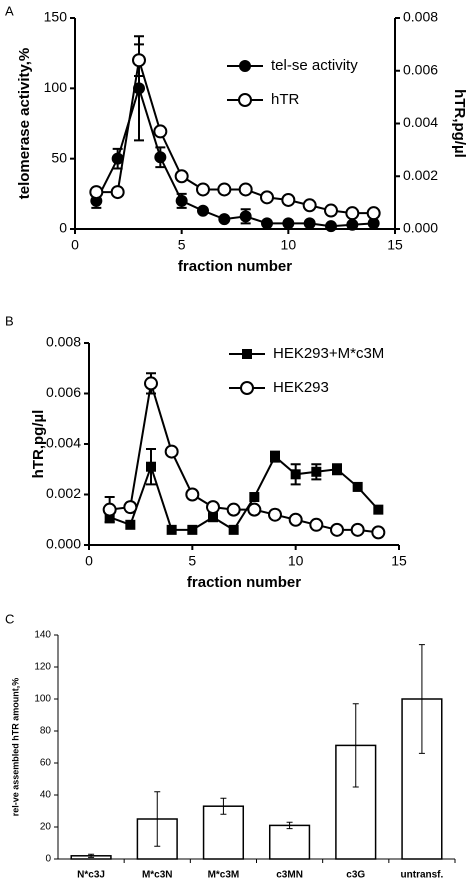 The height and width of the screenshot is (887, 474). I want to click on y-tick-label: 150, so click(56, 17).